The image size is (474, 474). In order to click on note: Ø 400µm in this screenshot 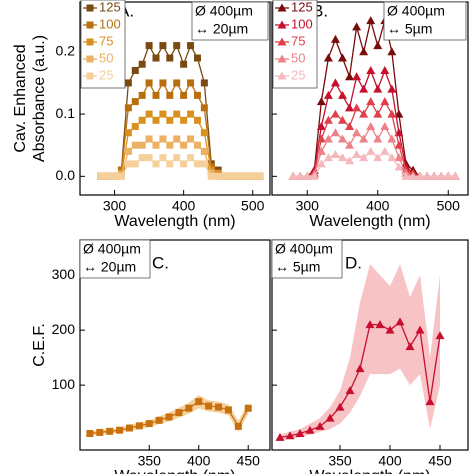, I will do `click(112, 249)`.